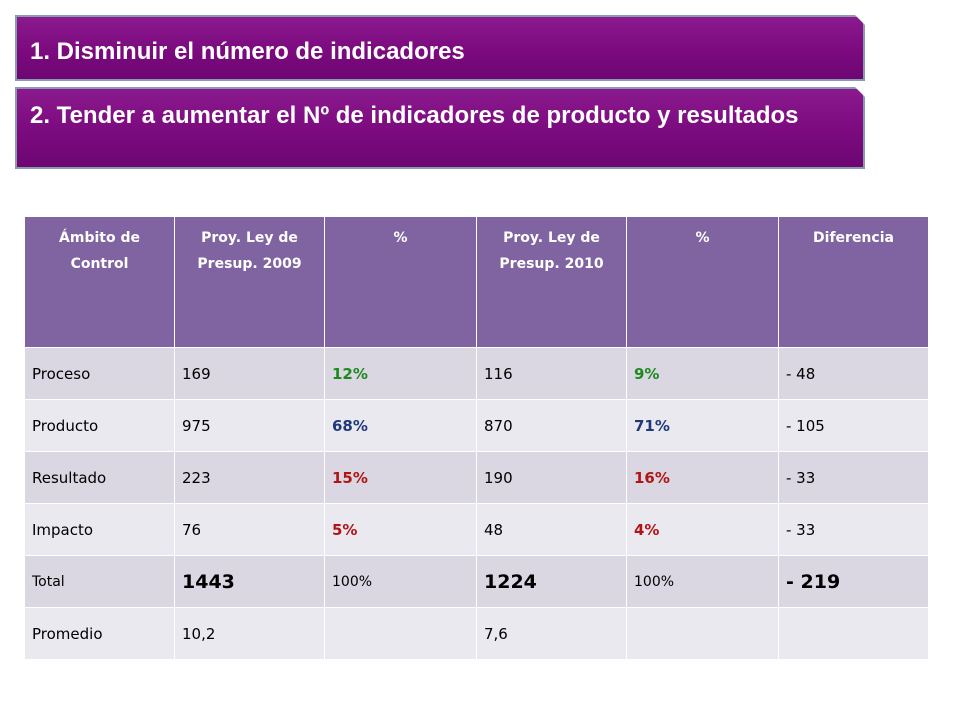 Image resolution: width=960 pixels, height=720 pixels. What do you see at coordinates (99, 373) in the screenshot?
I see `cell-ambito: Proceso` at bounding box center [99, 373].